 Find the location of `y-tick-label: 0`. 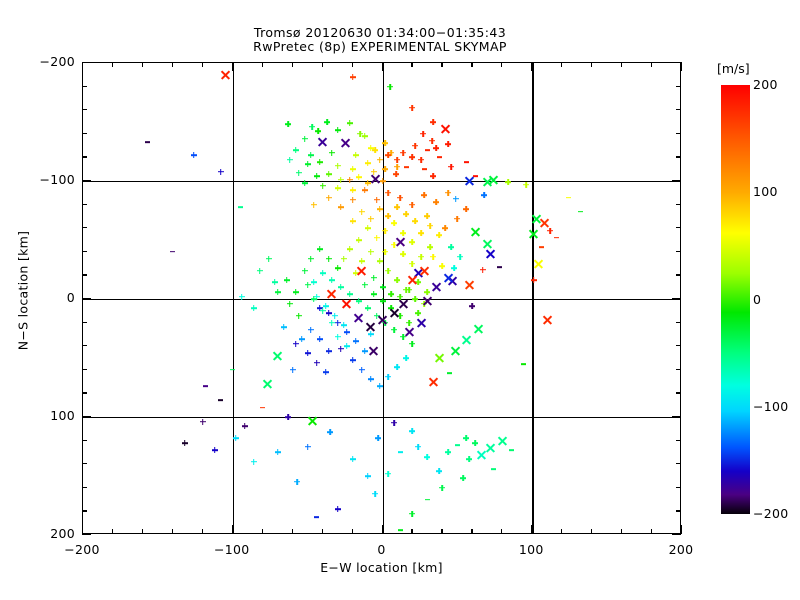

y-tick-label: 0 is located at coordinates (70, 297).